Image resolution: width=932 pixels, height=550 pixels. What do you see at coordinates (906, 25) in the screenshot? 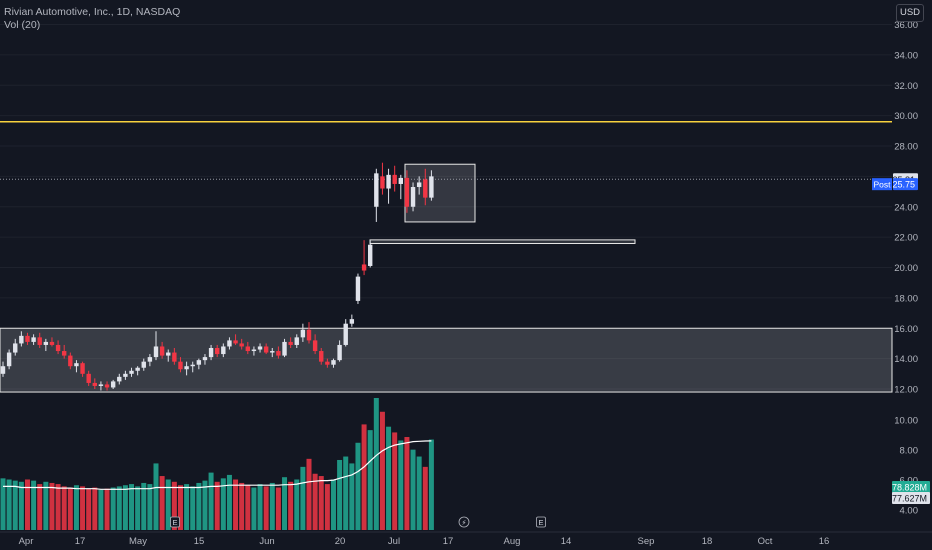
I see `price-tick-label: 36.00` at bounding box center [906, 25].